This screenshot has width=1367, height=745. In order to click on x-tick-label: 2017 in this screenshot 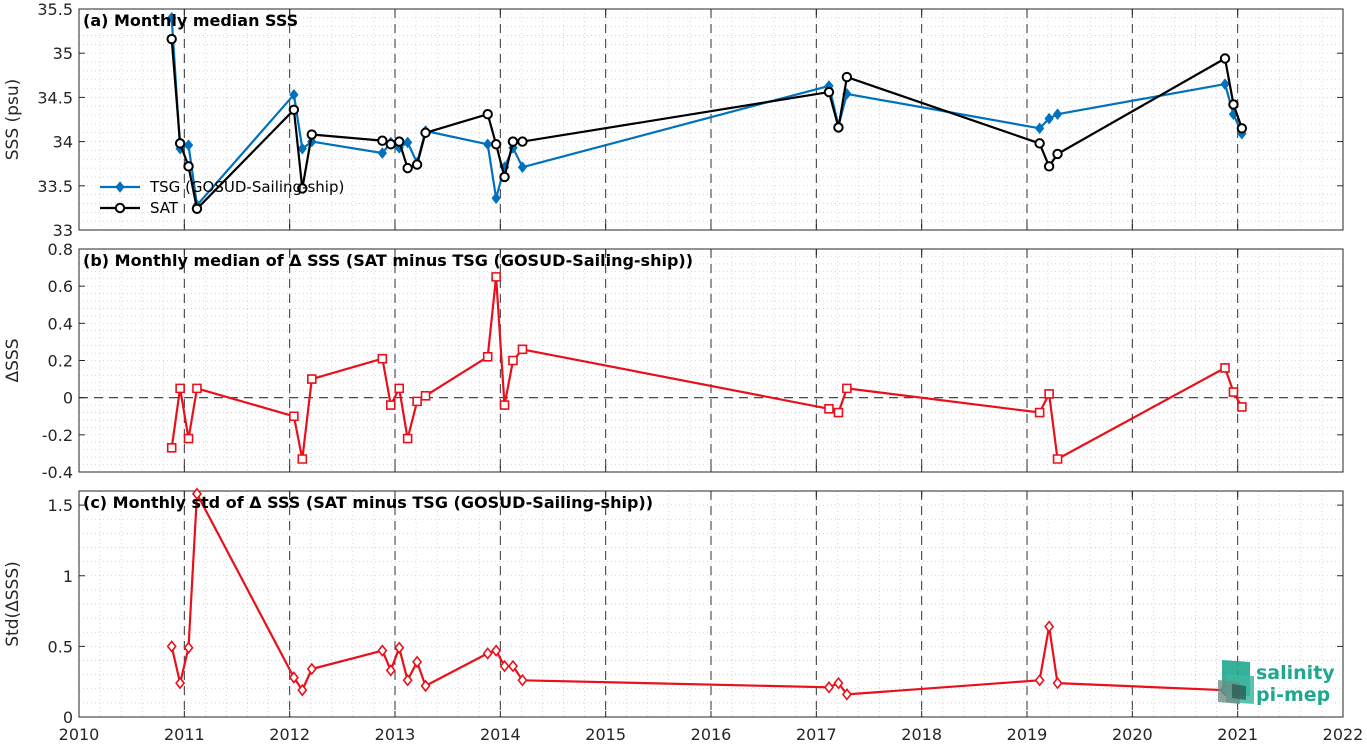, I will do `click(816, 734)`.